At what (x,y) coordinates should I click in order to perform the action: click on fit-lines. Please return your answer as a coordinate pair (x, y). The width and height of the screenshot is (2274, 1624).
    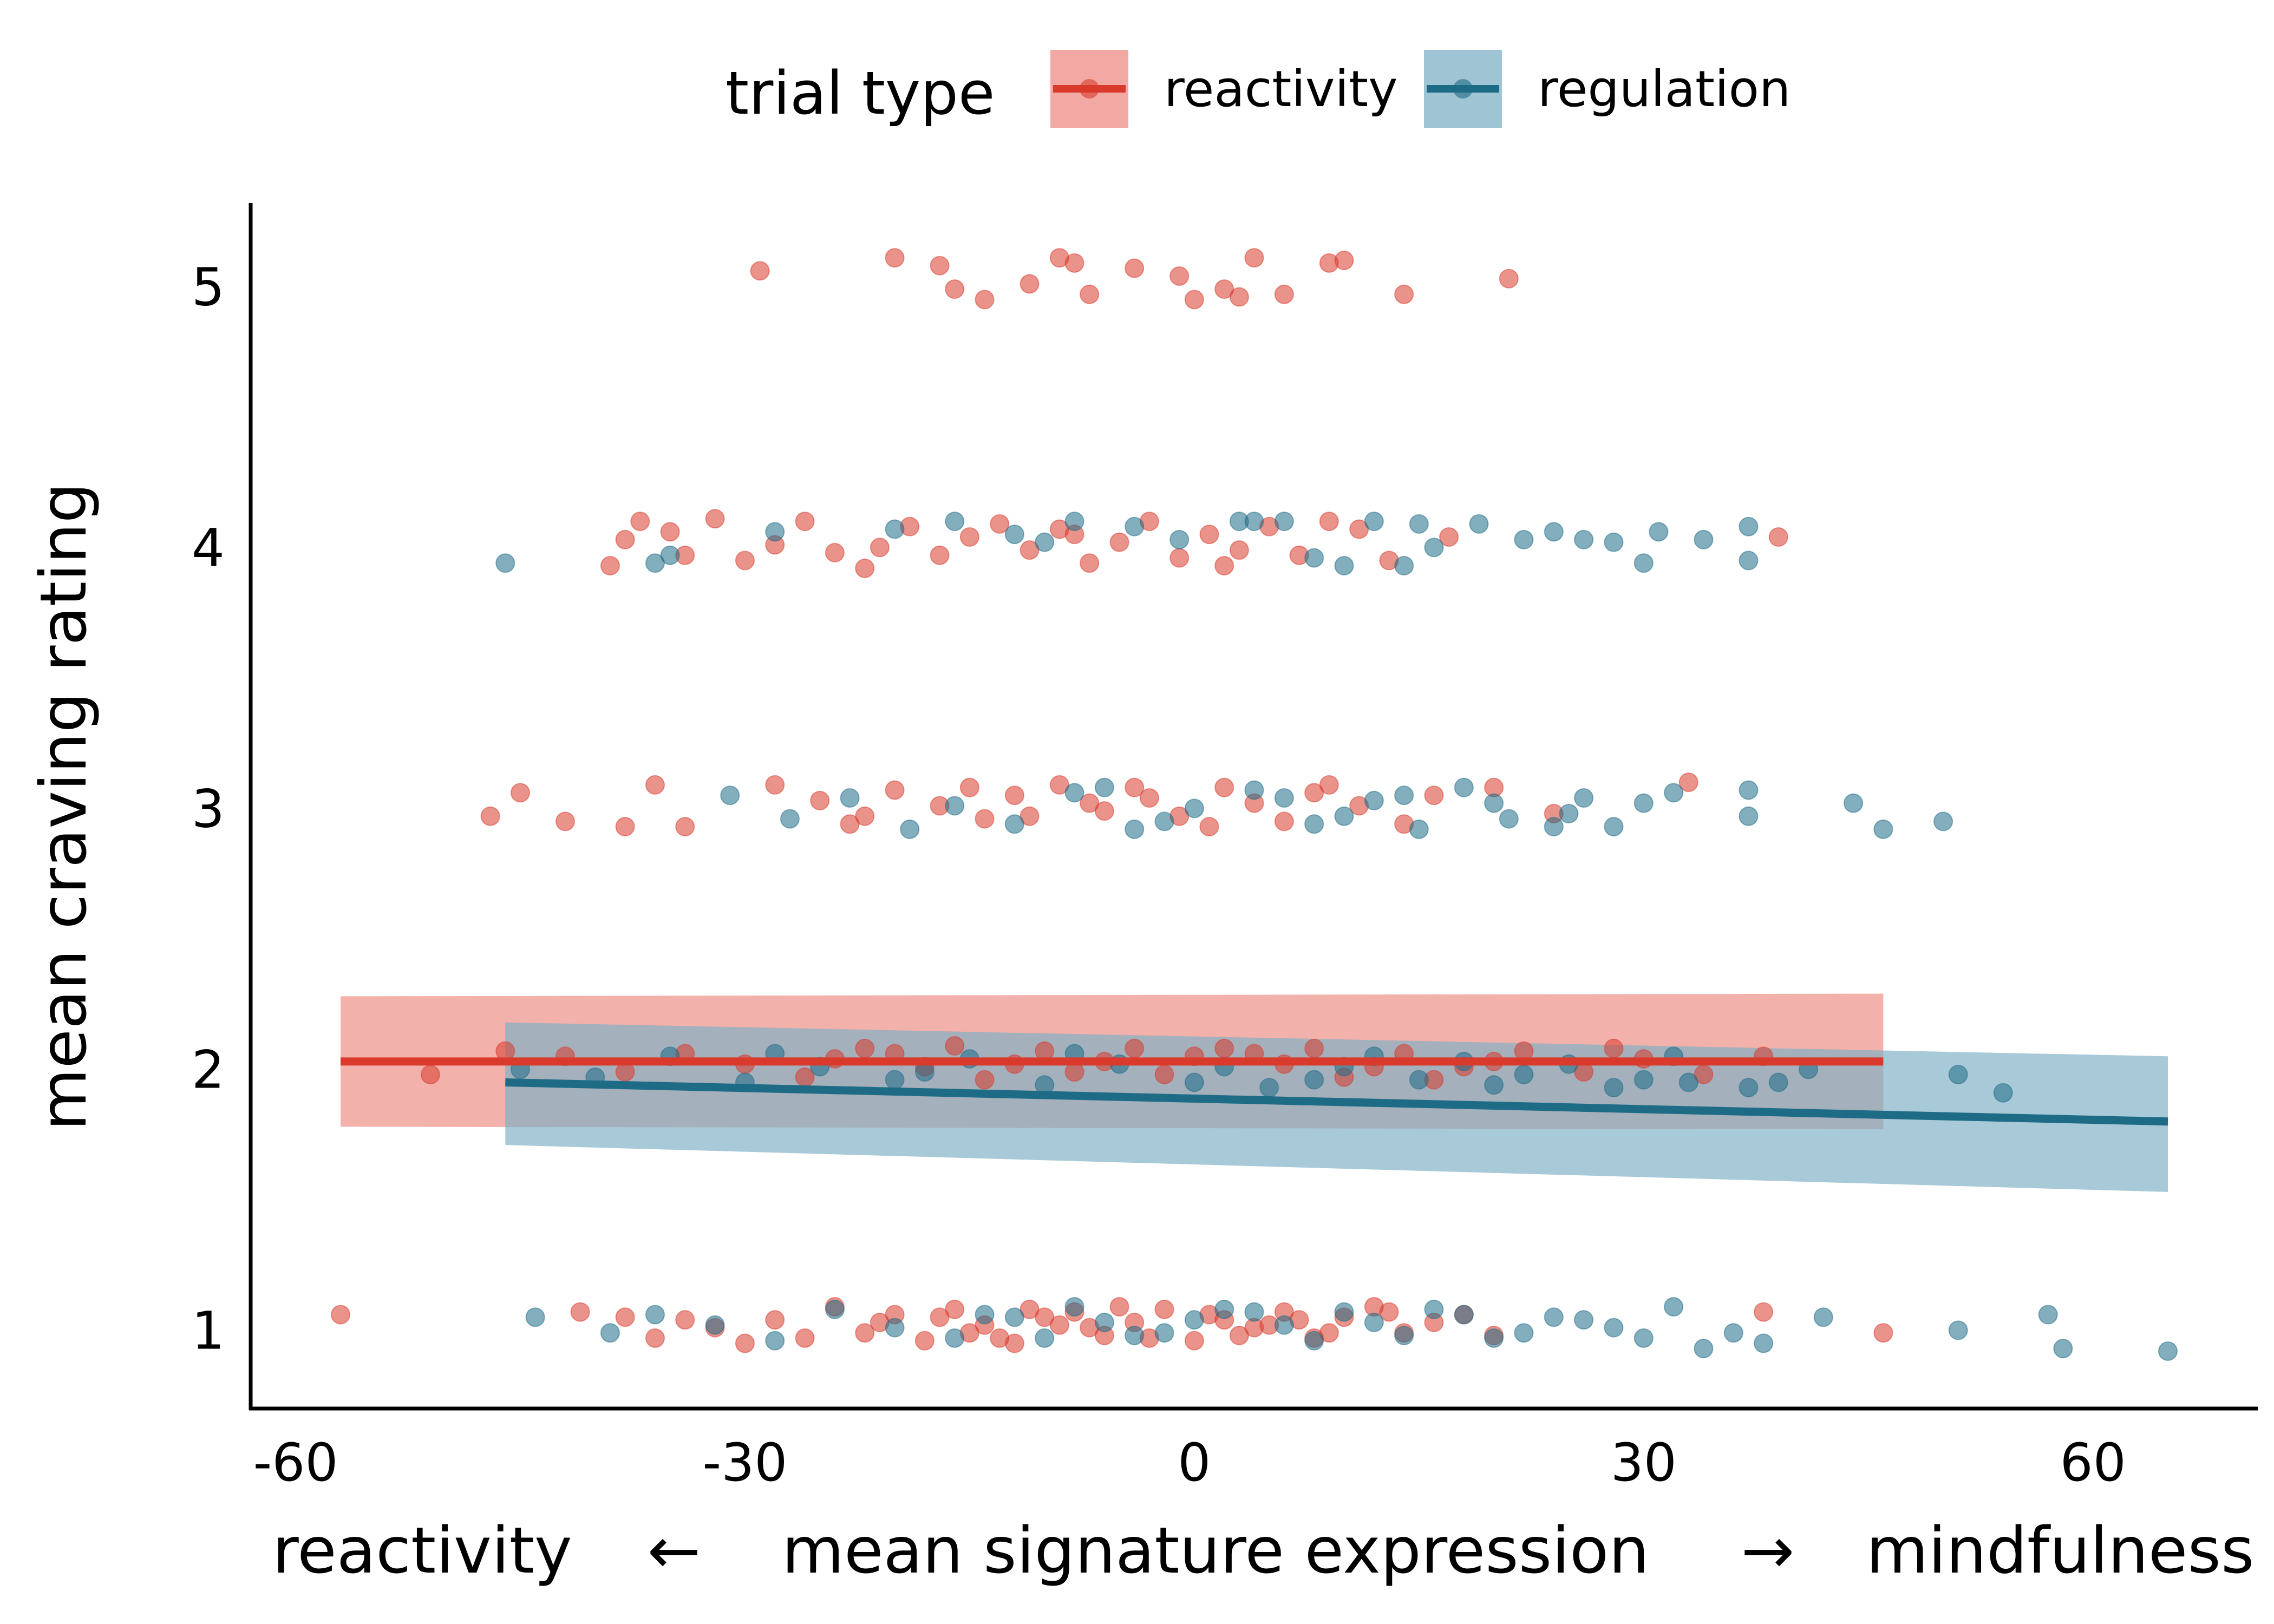
    Looking at the image, I should click on (1254, 1091).